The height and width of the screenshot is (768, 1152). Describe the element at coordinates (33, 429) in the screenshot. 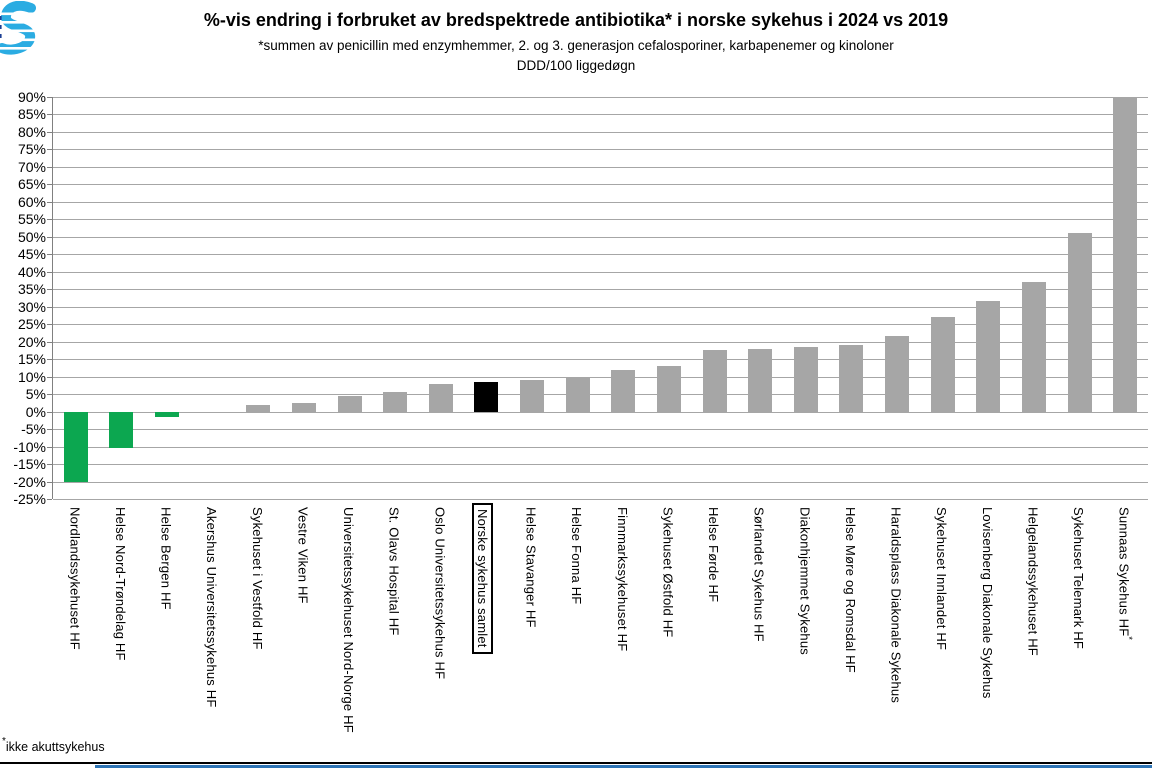

I see `y-axis-tick-label: -5%` at that location.